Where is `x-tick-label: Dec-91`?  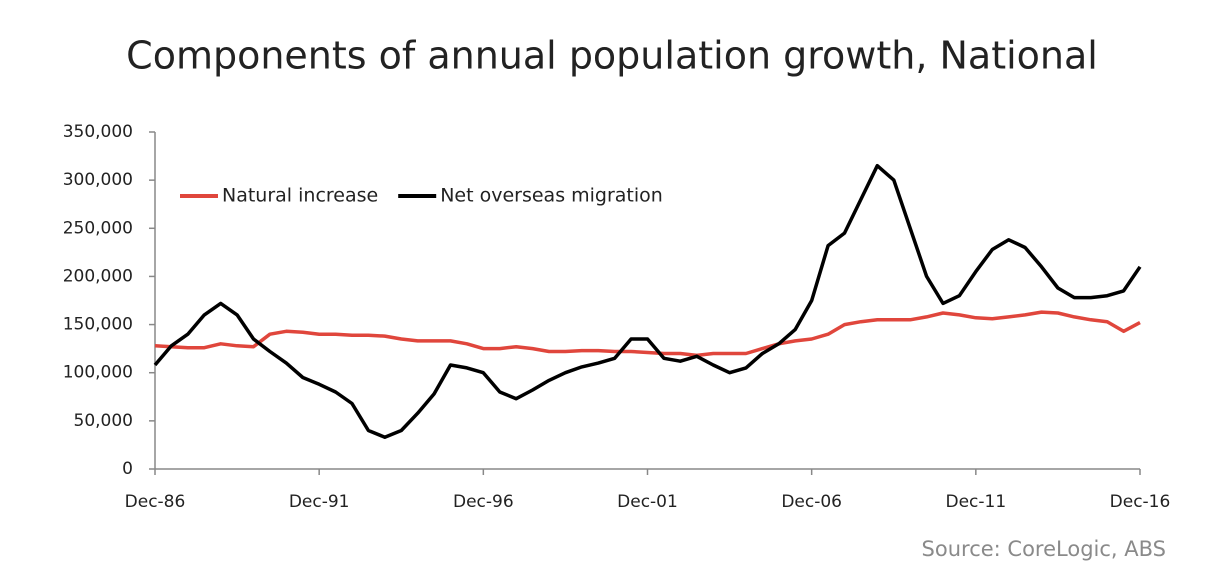
x-tick-label: Dec-91 is located at coordinates (319, 502).